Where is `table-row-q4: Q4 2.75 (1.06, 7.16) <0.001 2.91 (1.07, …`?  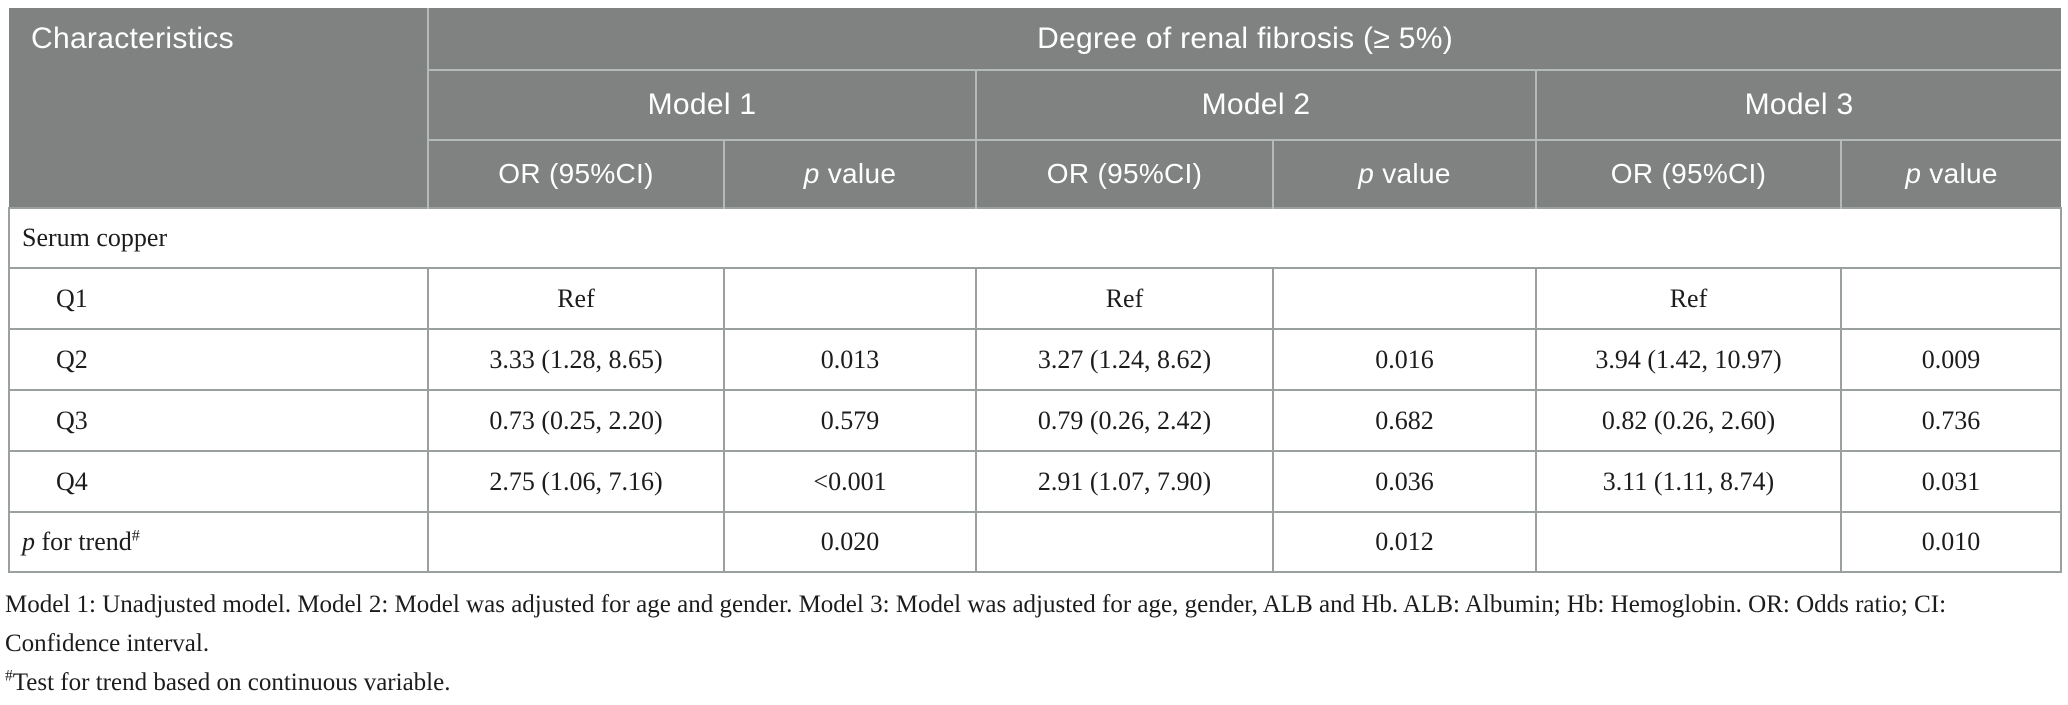 table-row-q4: Q4 2.75 (1.06, 7.16) <0.001 2.91 (1.07, … is located at coordinates (1035, 481).